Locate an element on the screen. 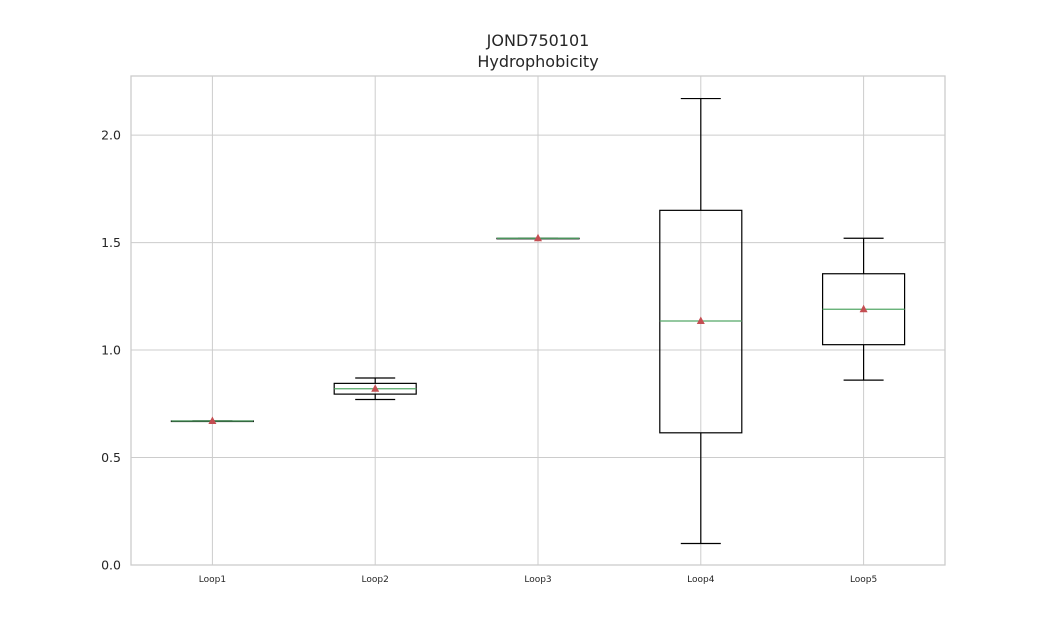  x-tick-label: Loop4 is located at coordinates (701, 580).